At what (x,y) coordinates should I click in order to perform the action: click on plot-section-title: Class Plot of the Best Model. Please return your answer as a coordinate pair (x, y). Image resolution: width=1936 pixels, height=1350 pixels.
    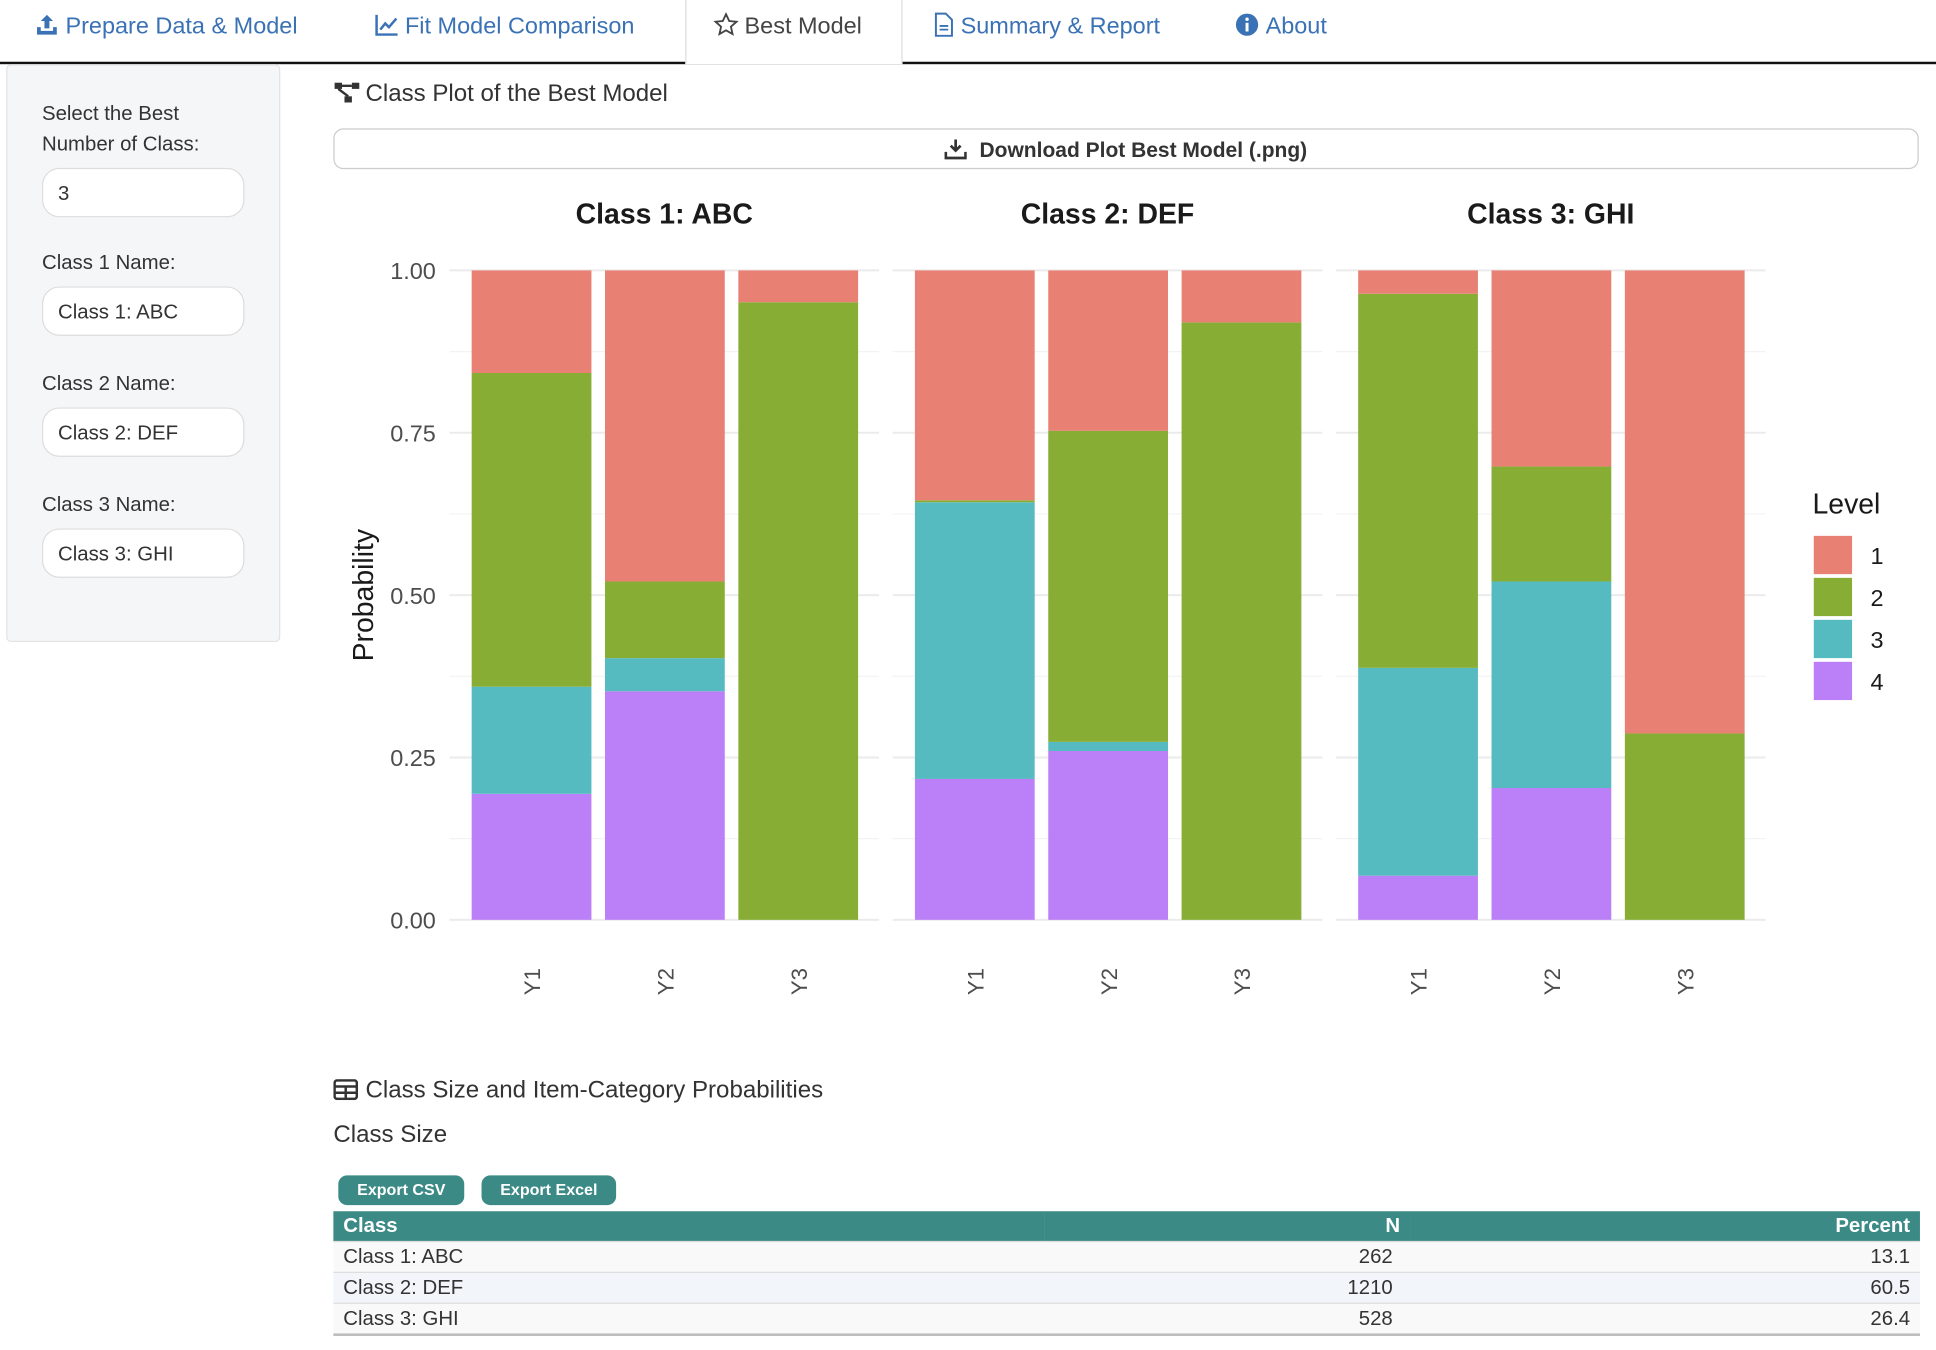
    Looking at the image, I should click on (500, 94).